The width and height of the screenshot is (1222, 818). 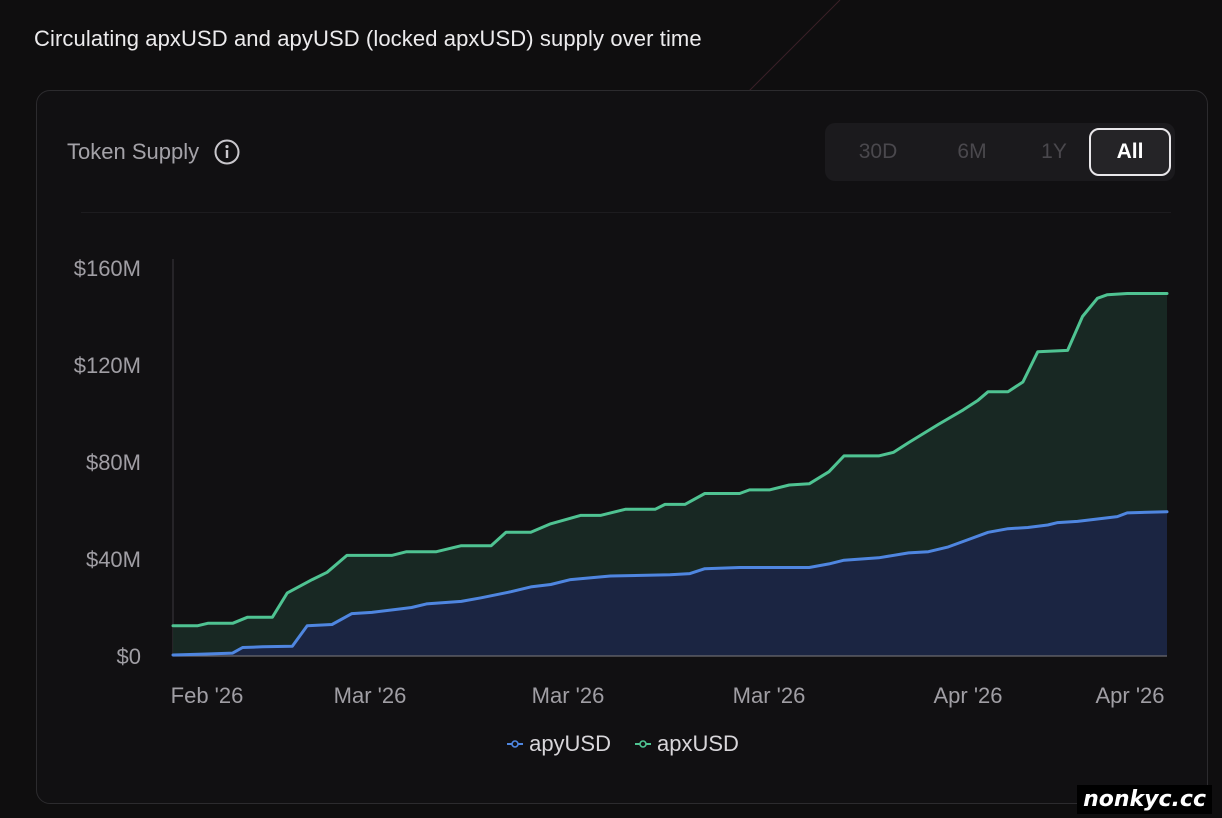 What do you see at coordinates (133, 151) in the screenshot?
I see `card-title: Token Supply` at bounding box center [133, 151].